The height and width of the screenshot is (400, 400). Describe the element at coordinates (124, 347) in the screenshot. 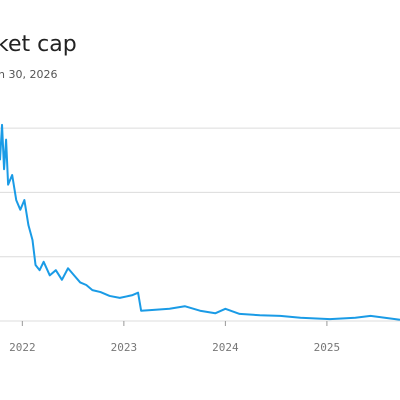

I see `x-tick-label: 2023` at that location.